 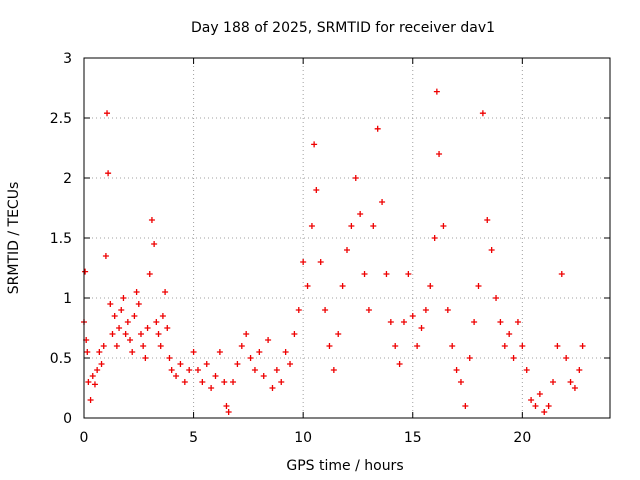 What do you see at coordinates (67, 59) in the screenshot?
I see `y-tick-label: 3` at bounding box center [67, 59].